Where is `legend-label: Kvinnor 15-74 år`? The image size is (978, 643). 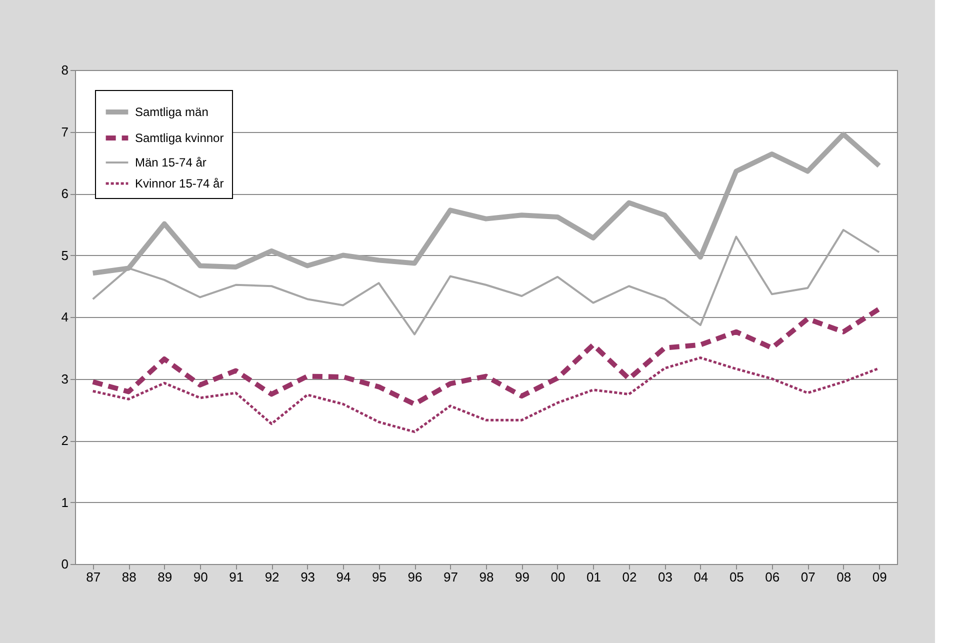
legend-label: Kvinnor 15-74 år is located at coordinates (179, 183).